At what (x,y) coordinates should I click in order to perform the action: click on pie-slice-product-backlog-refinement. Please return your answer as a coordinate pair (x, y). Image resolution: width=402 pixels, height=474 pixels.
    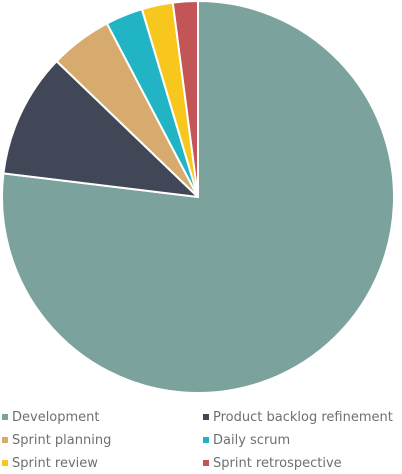
    Looking at the image, I should click on (100, 129).